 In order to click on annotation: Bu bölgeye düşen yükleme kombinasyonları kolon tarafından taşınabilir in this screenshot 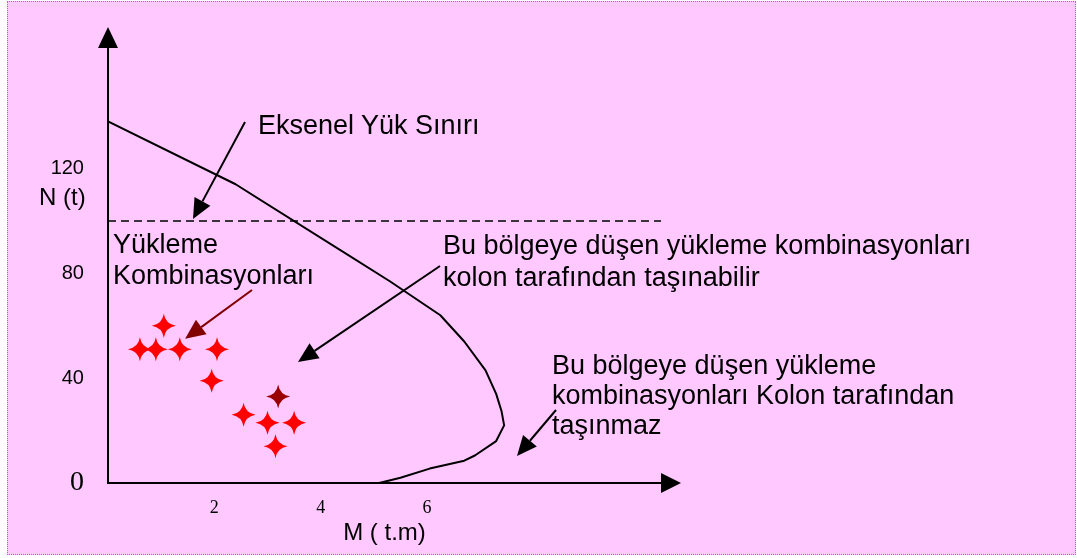, I will do `click(708, 261)`.